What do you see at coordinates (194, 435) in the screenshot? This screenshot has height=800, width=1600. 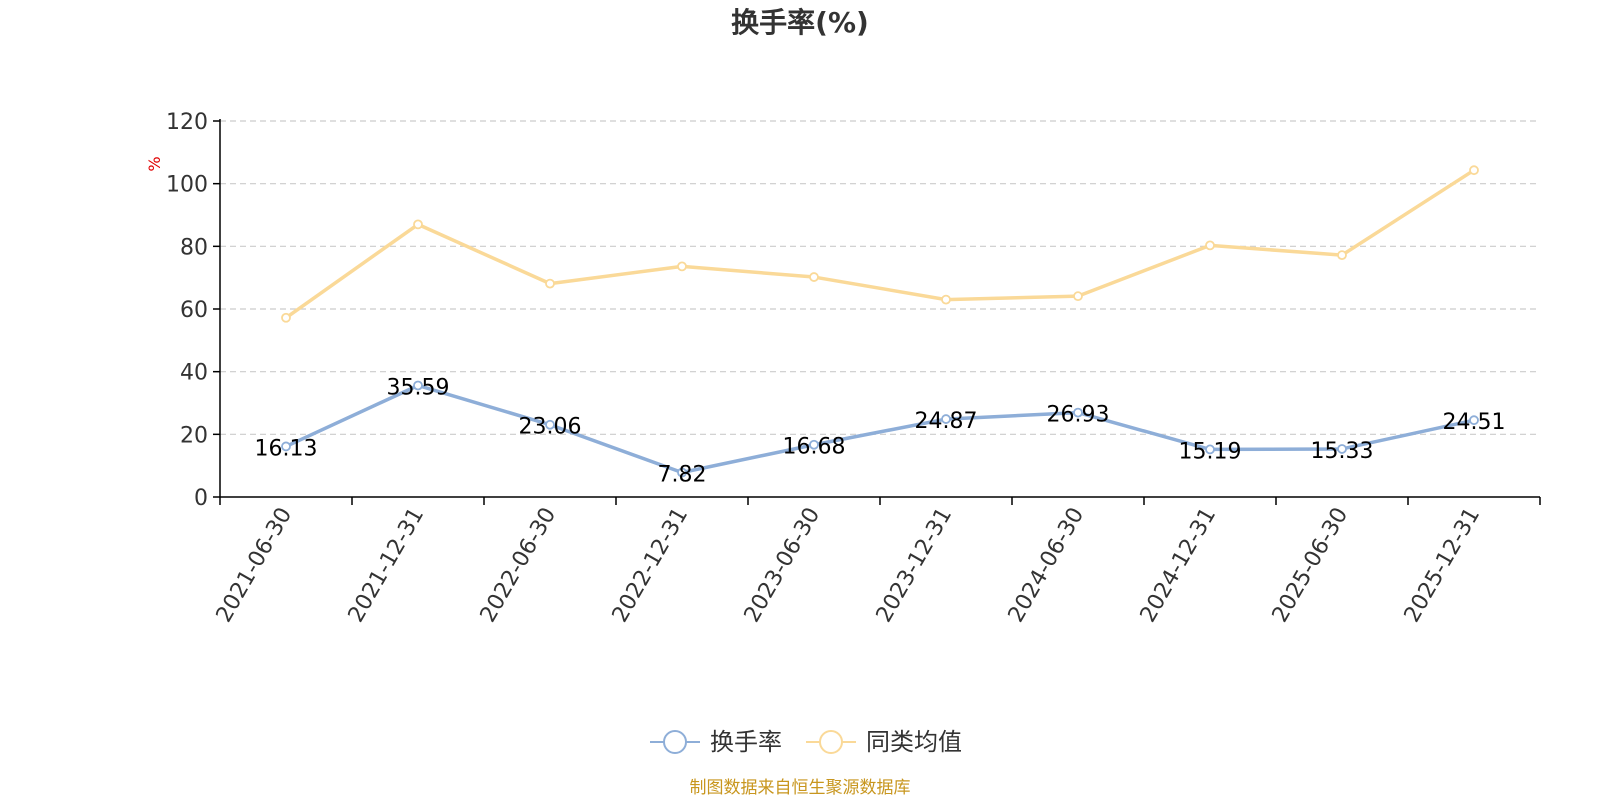 I see `y-tick-label: 20` at bounding box center [194, 435].